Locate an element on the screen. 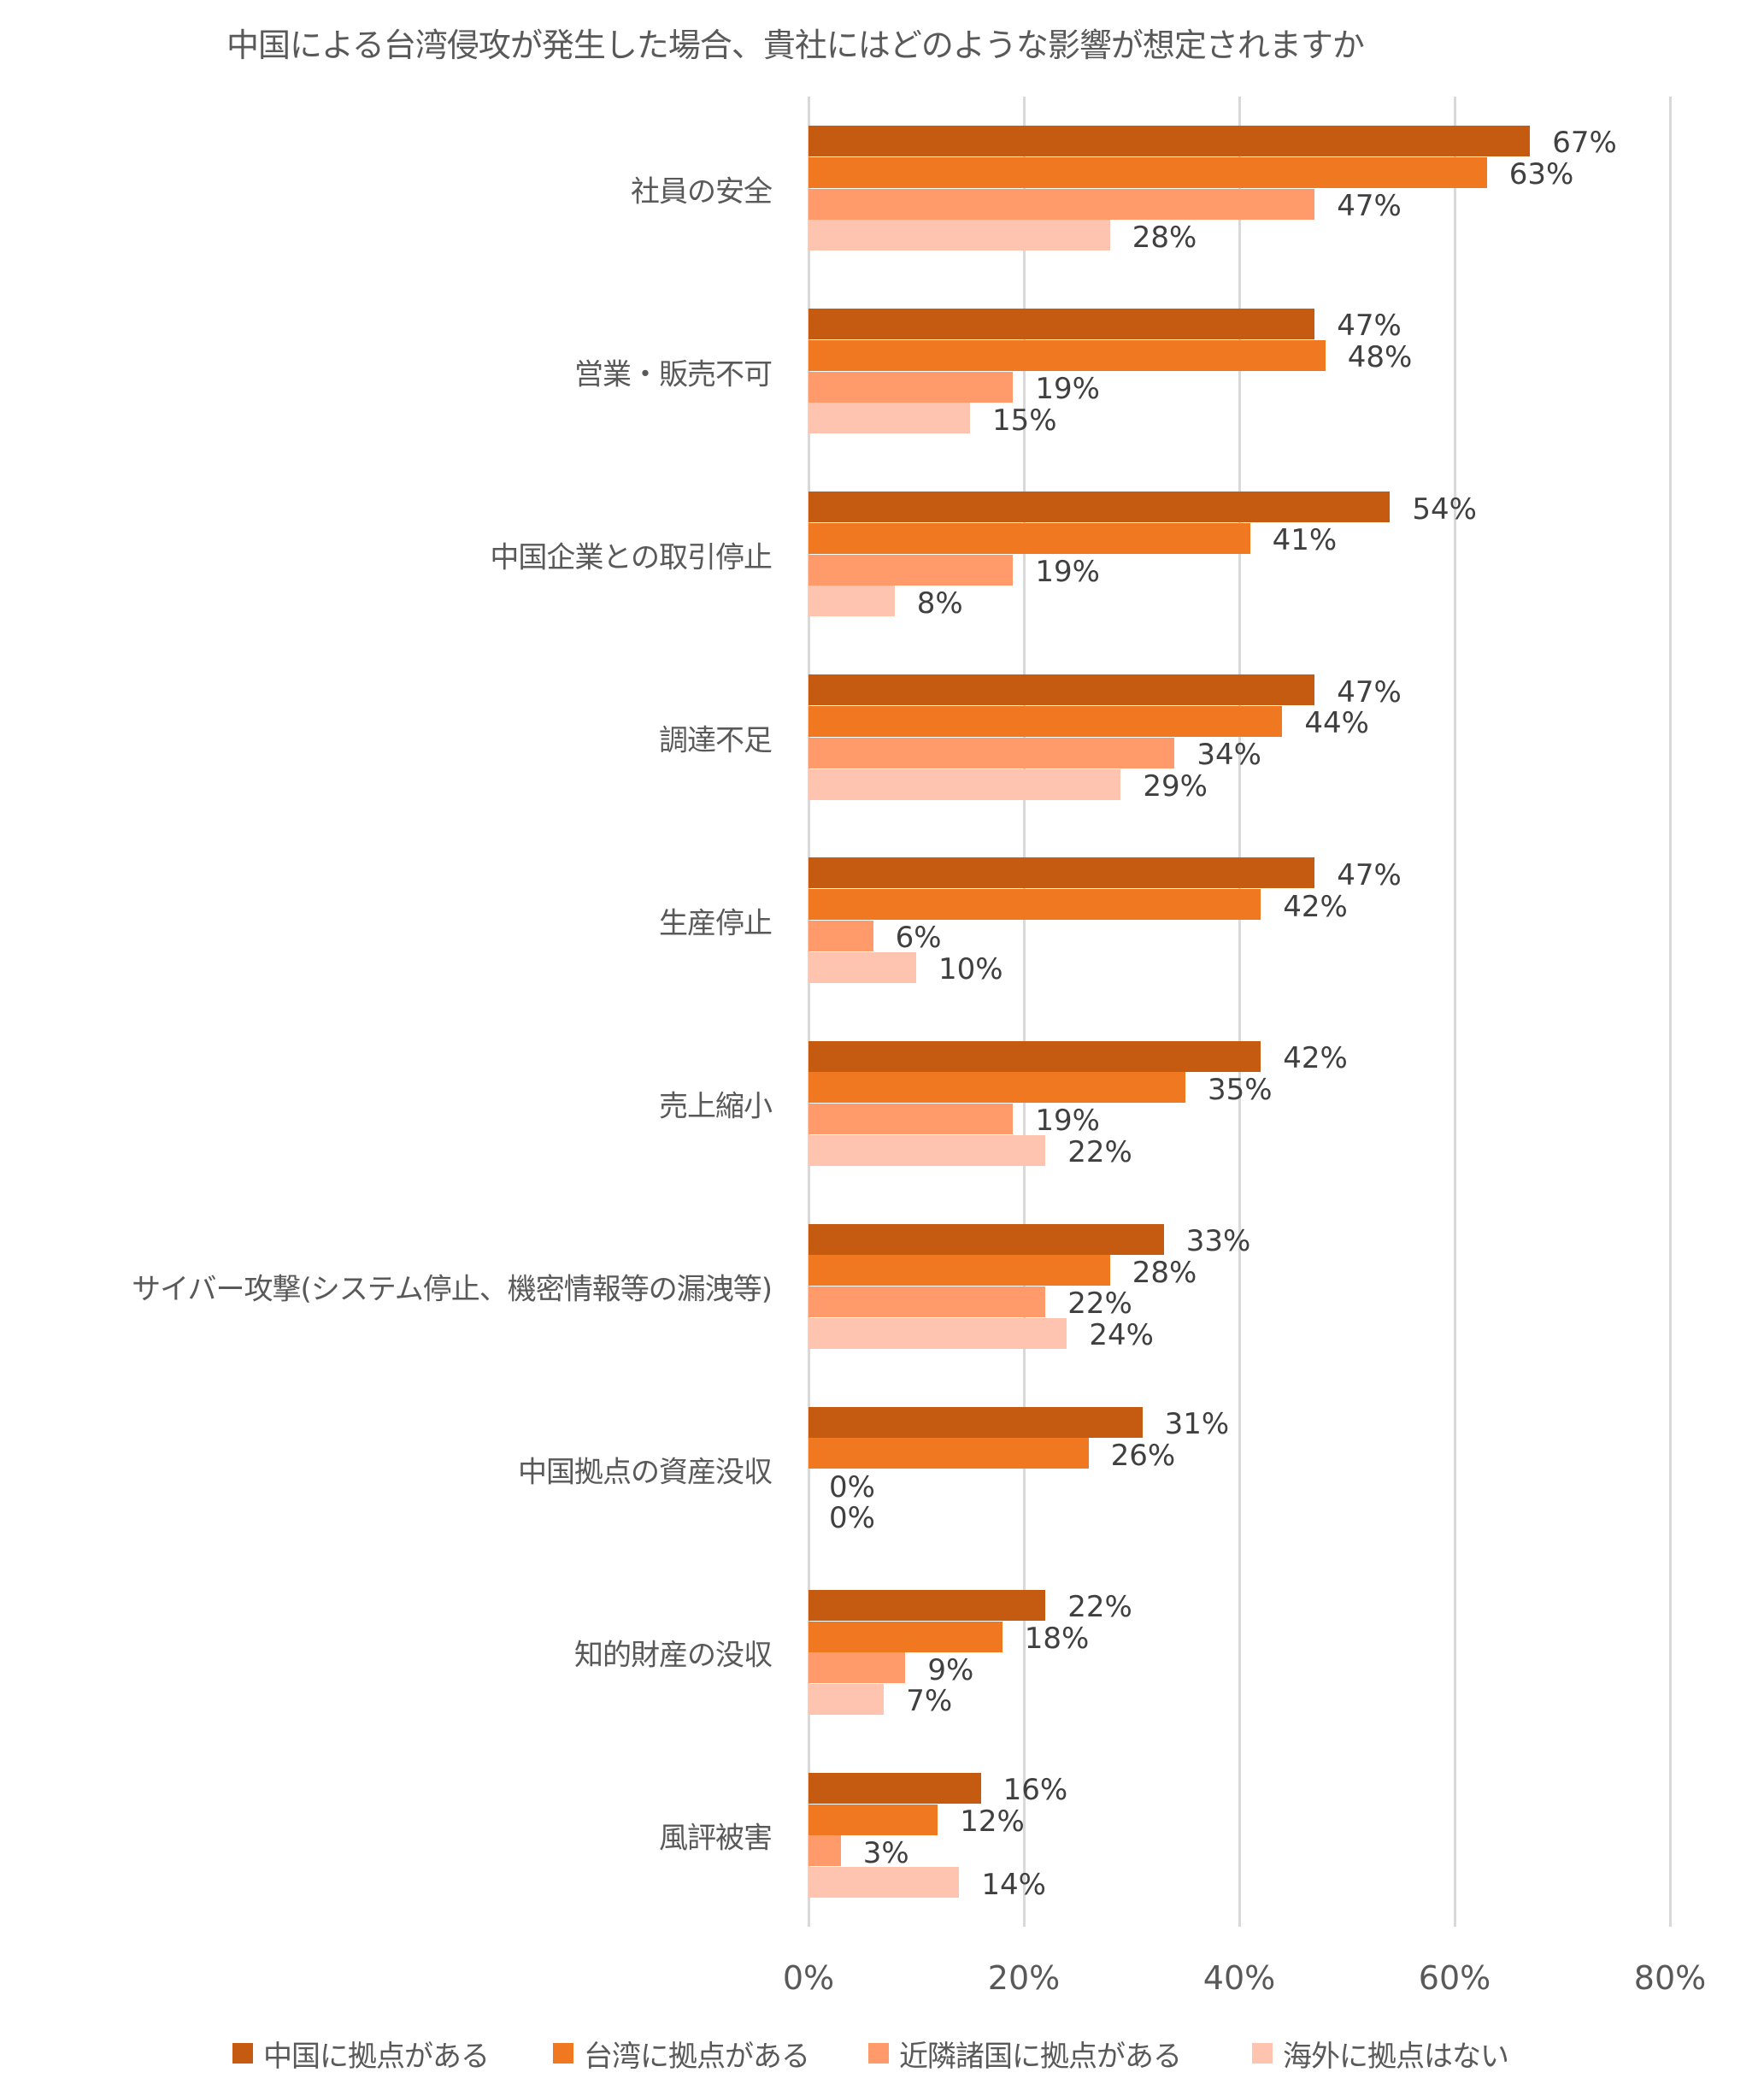 This screenshot has width=1764, height=2096. data-label: 28% is located at coordinates (1164, 1272).